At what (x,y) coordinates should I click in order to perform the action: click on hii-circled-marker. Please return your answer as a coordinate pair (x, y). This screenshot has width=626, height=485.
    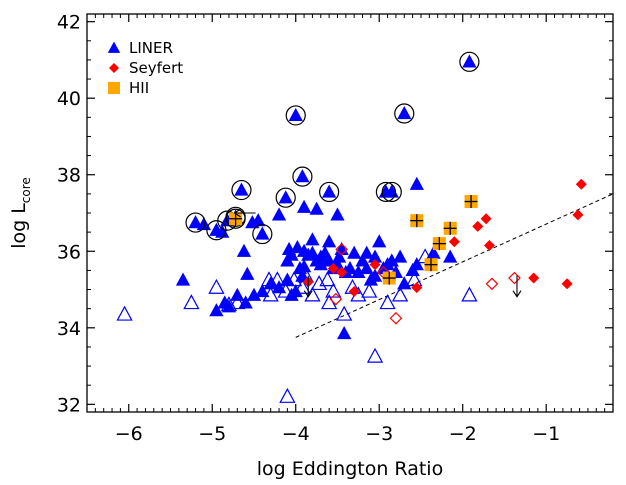
    Looking at the image, I should click on (235, 218).